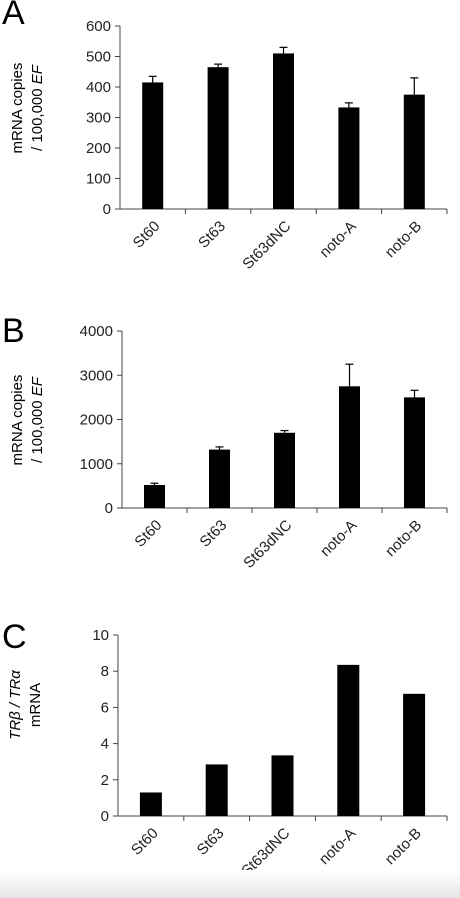  What do you see at coordinates (105, 707) in the screenshot?
I see `y-tick-label: 6` at bounding box center [105, 707].